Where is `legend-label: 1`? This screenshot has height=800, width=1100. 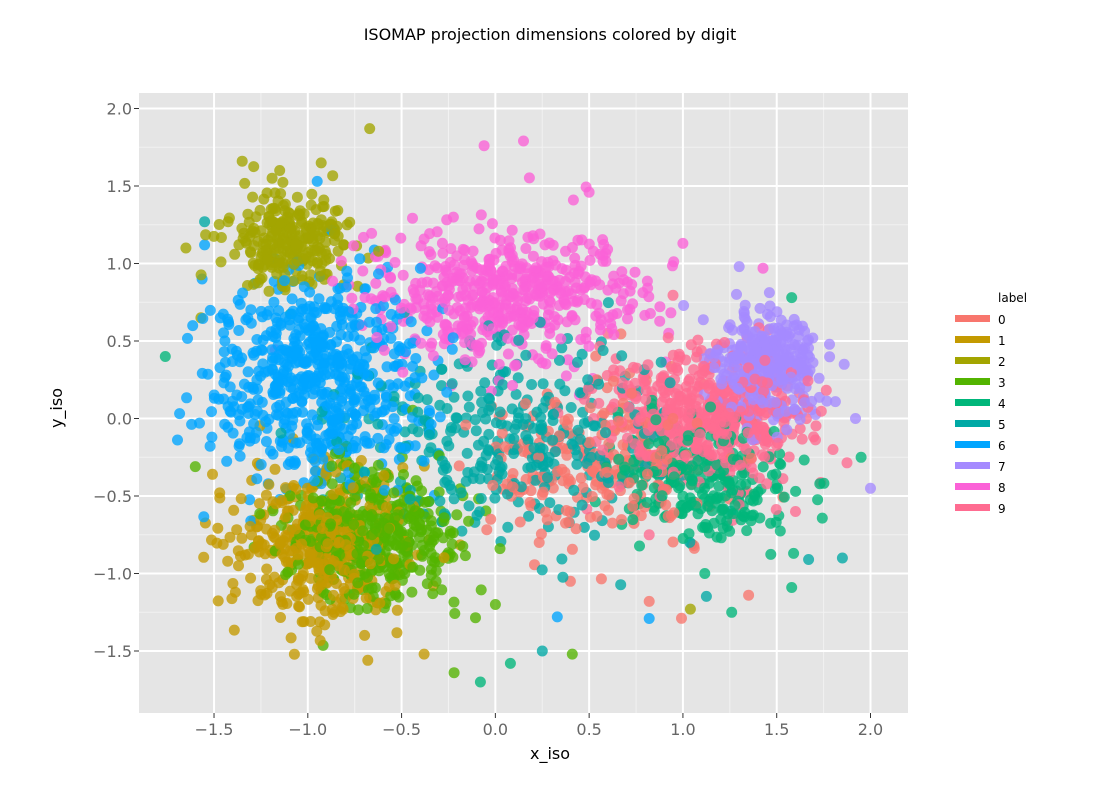 legend-label: 1 is located at coordinates (1002, 341).